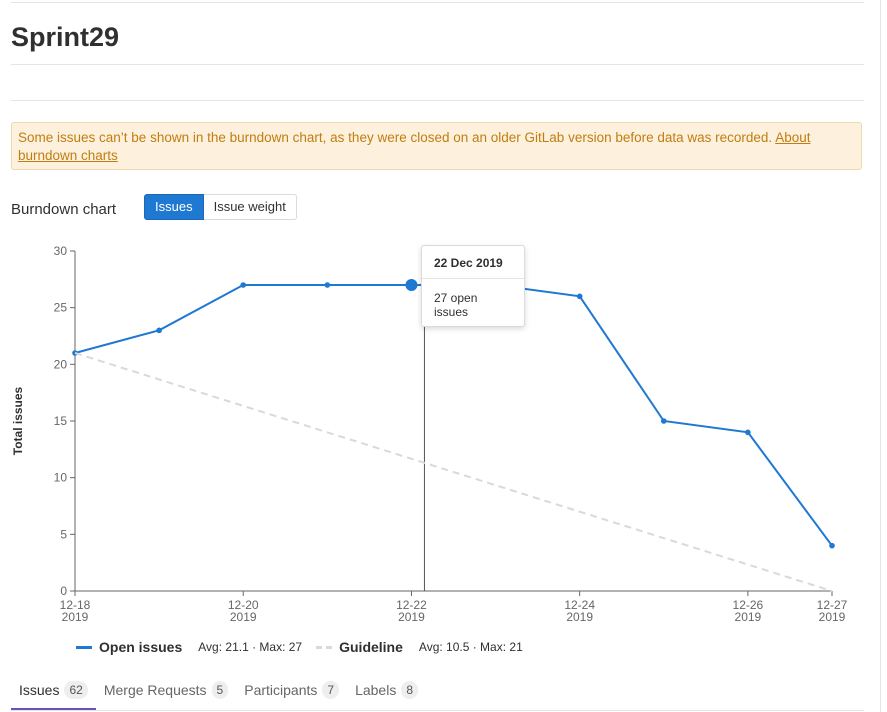 The width and height of the screenshot is (887, 712). What do you see at coordinates (324, 647) in the screenshot?
I see `guideline-swatch` at bounding box center [324, 647].